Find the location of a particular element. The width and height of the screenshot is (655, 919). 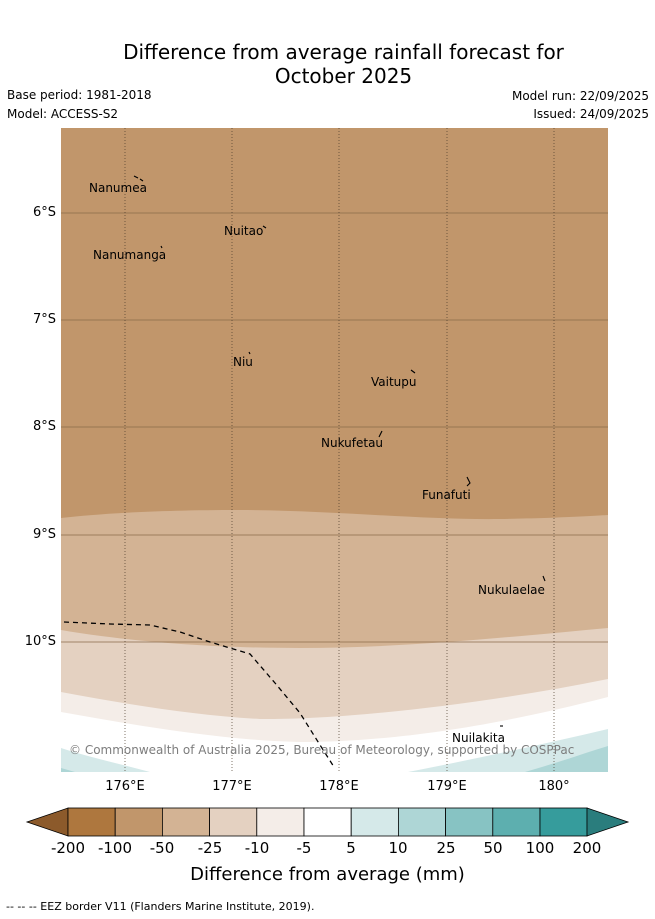

lat-label-6s: 6°S is located at coordinates (44, 212).